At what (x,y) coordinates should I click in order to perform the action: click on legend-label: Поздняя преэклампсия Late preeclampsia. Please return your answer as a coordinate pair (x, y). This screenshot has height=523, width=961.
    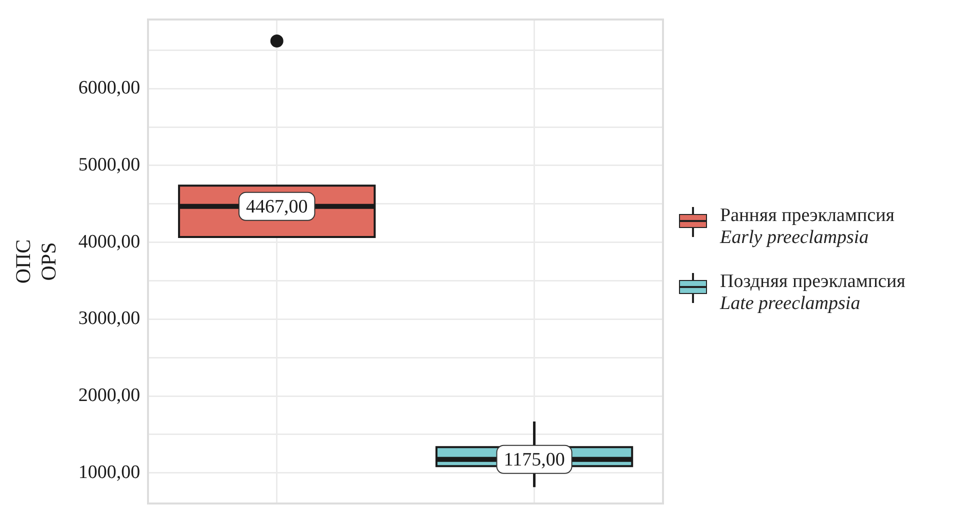
    Looking at the image, I should click on (813, 293).